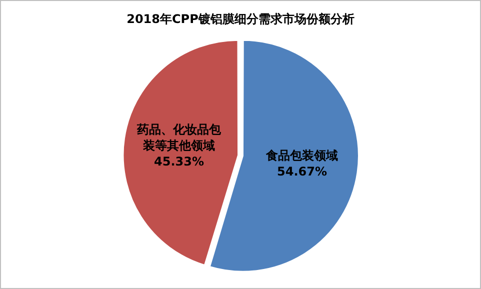  What do you see at coordinates (179, 137) in the screenshot?
I see `slice-label: 药品、化妆品包装等其他领域` at bounding box center [179, 137].